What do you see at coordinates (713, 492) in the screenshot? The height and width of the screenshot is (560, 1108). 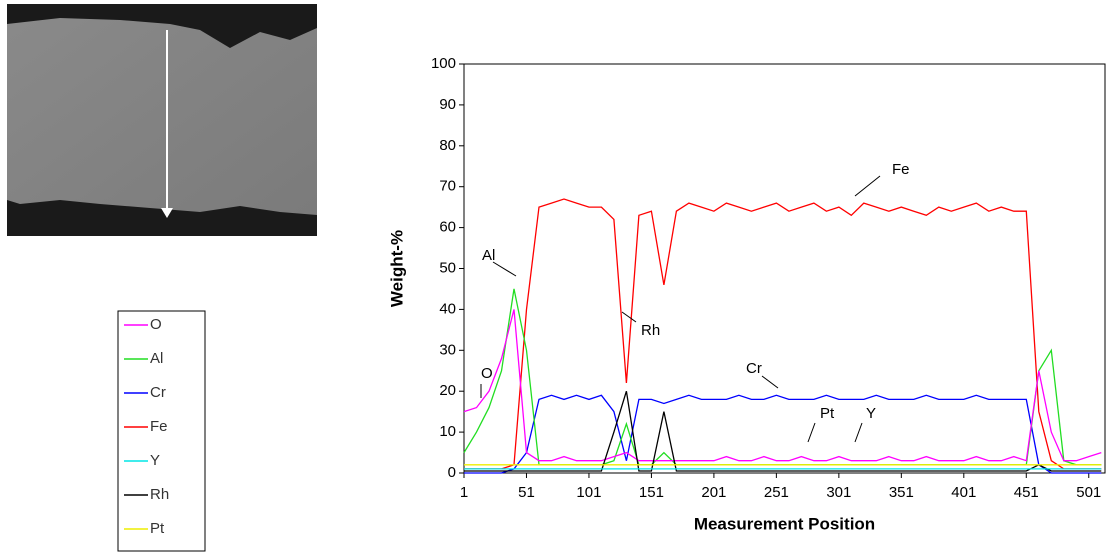 I see `x-tick-label: 201` at bounding box center [713, 492].